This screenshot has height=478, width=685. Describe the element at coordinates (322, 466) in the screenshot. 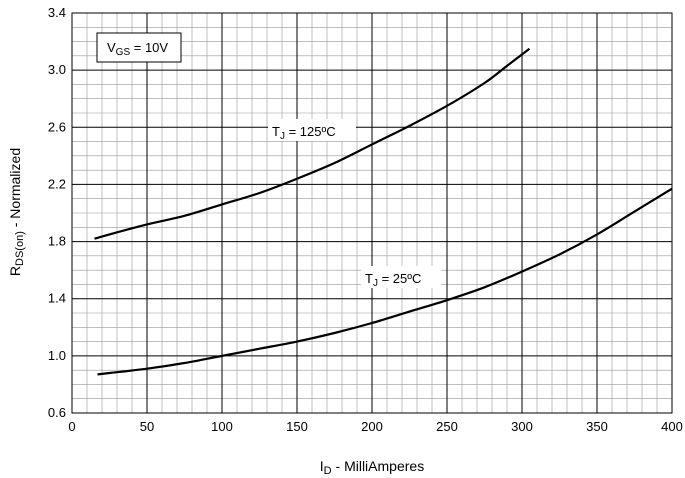

I see `x-axis-title-main: I` at that location.